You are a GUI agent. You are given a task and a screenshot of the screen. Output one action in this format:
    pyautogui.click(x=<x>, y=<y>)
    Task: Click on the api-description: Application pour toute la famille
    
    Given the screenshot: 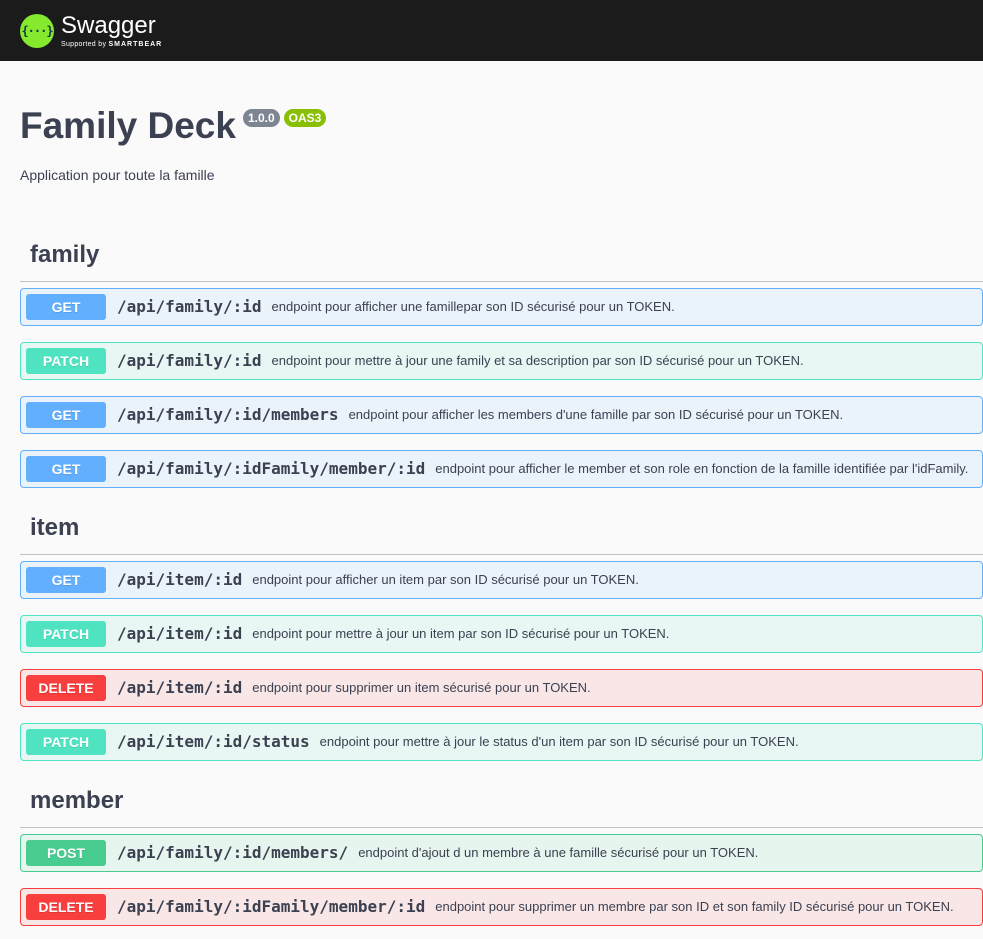 What is the action you would take?
    pyautogui.click(x=117, y=174)
    